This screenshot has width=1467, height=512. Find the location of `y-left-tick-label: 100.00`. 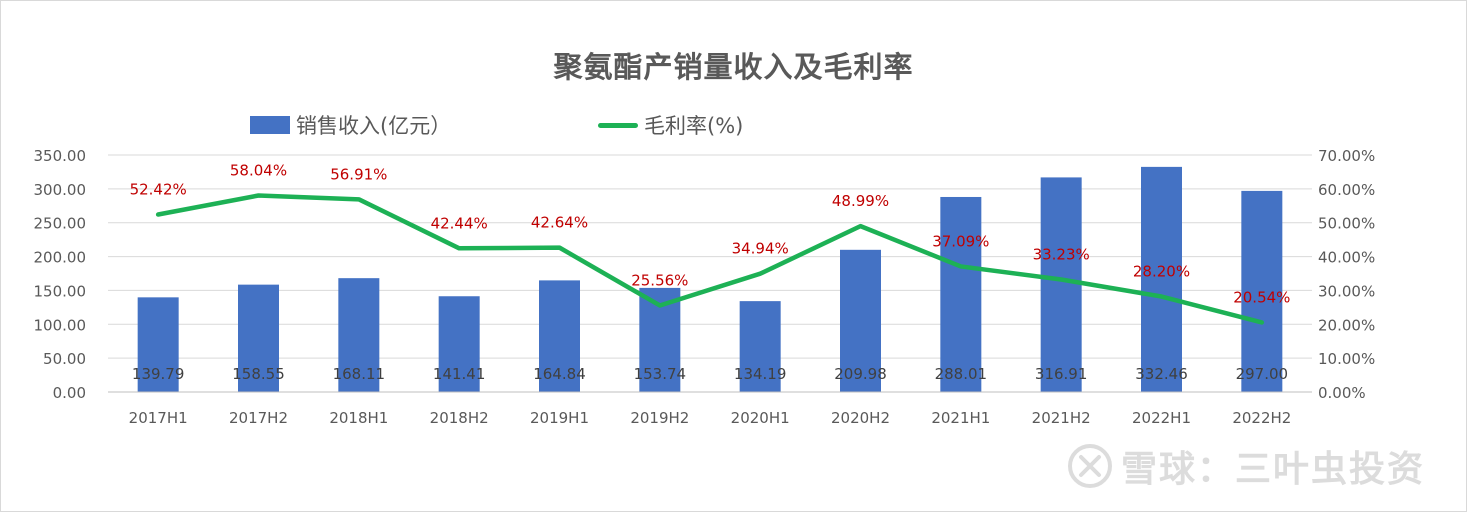

y-left-tick-label: 100.00 is located at coordinates (60, 325).